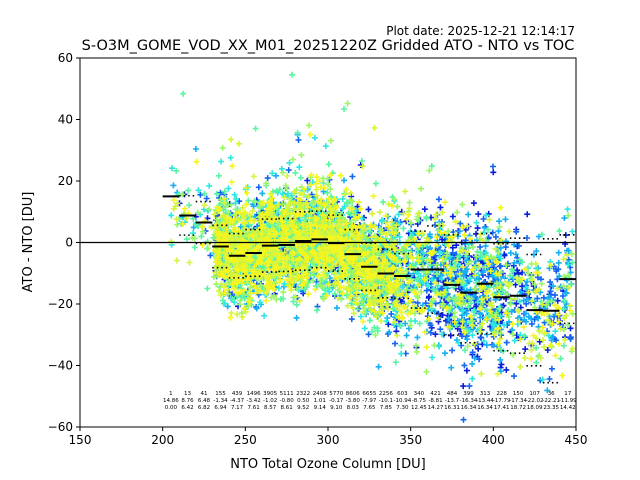 The image size is (640, 480). What do you see at coordinates (65, 181) in the screenshot?
I see `y-tick-label-4: 20` at bounding box center [65, 181].